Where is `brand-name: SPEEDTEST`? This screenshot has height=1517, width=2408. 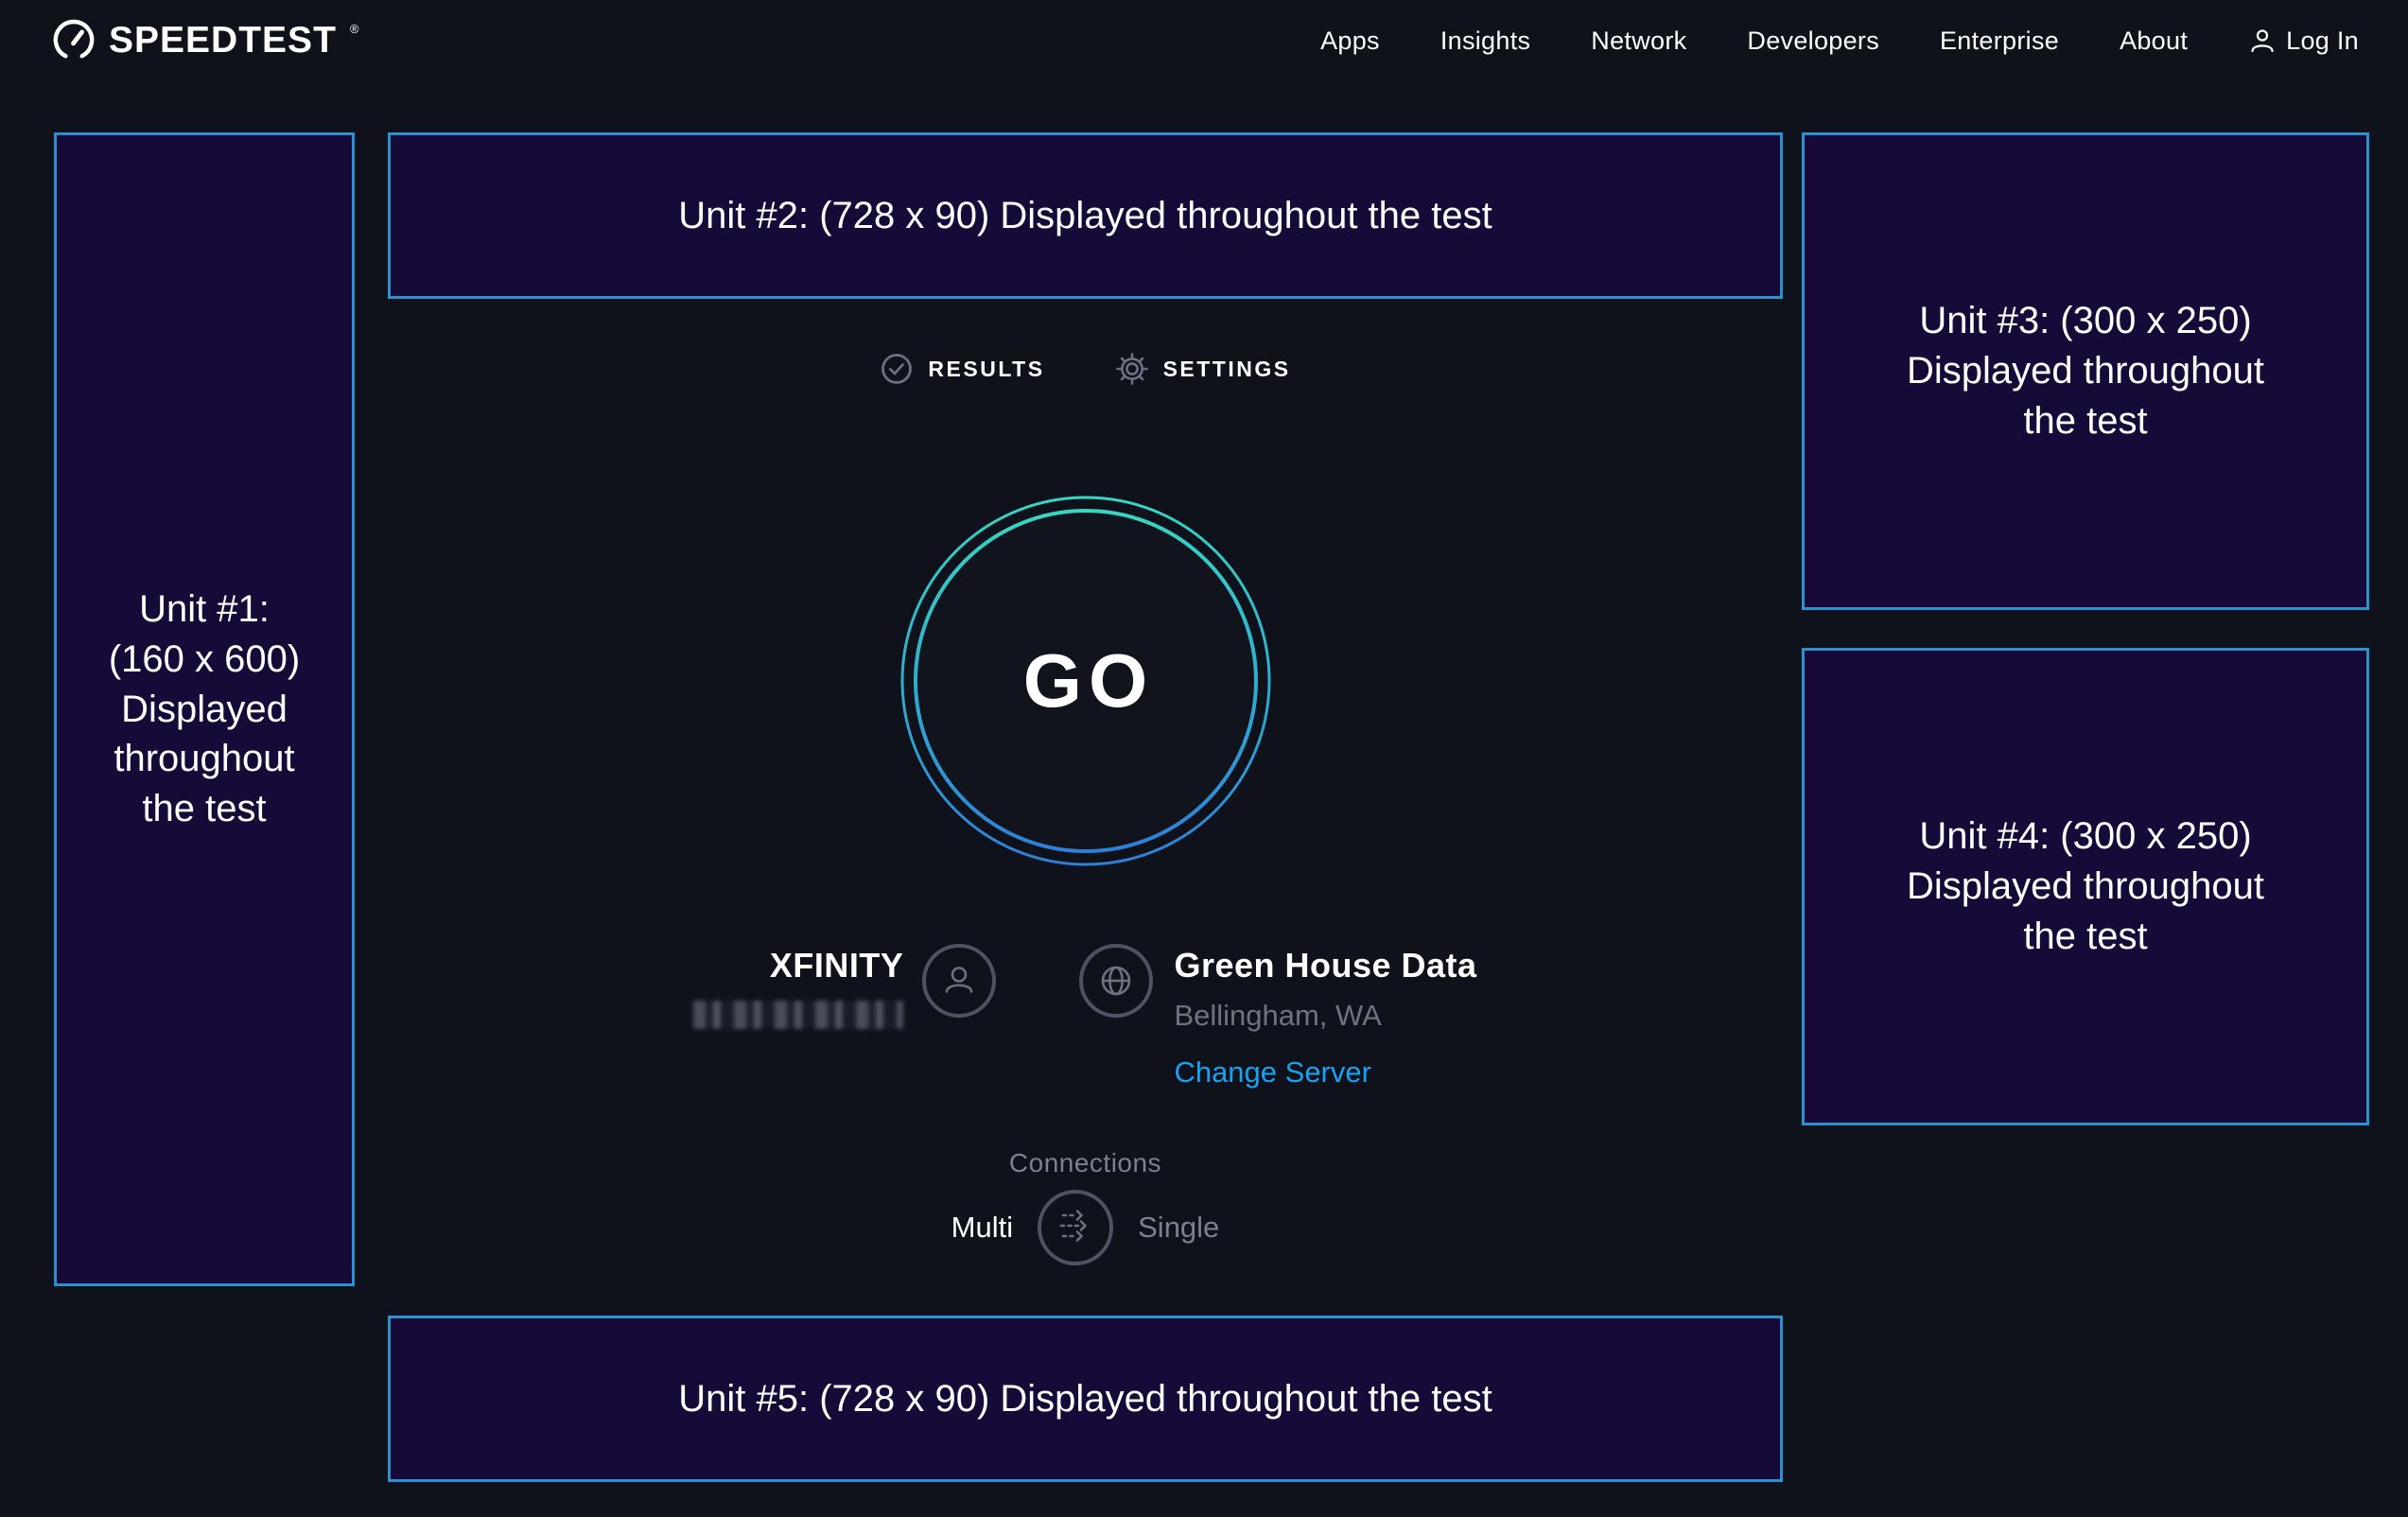
brand-name: SPEEDTEST is located at coordinates (223, 40).